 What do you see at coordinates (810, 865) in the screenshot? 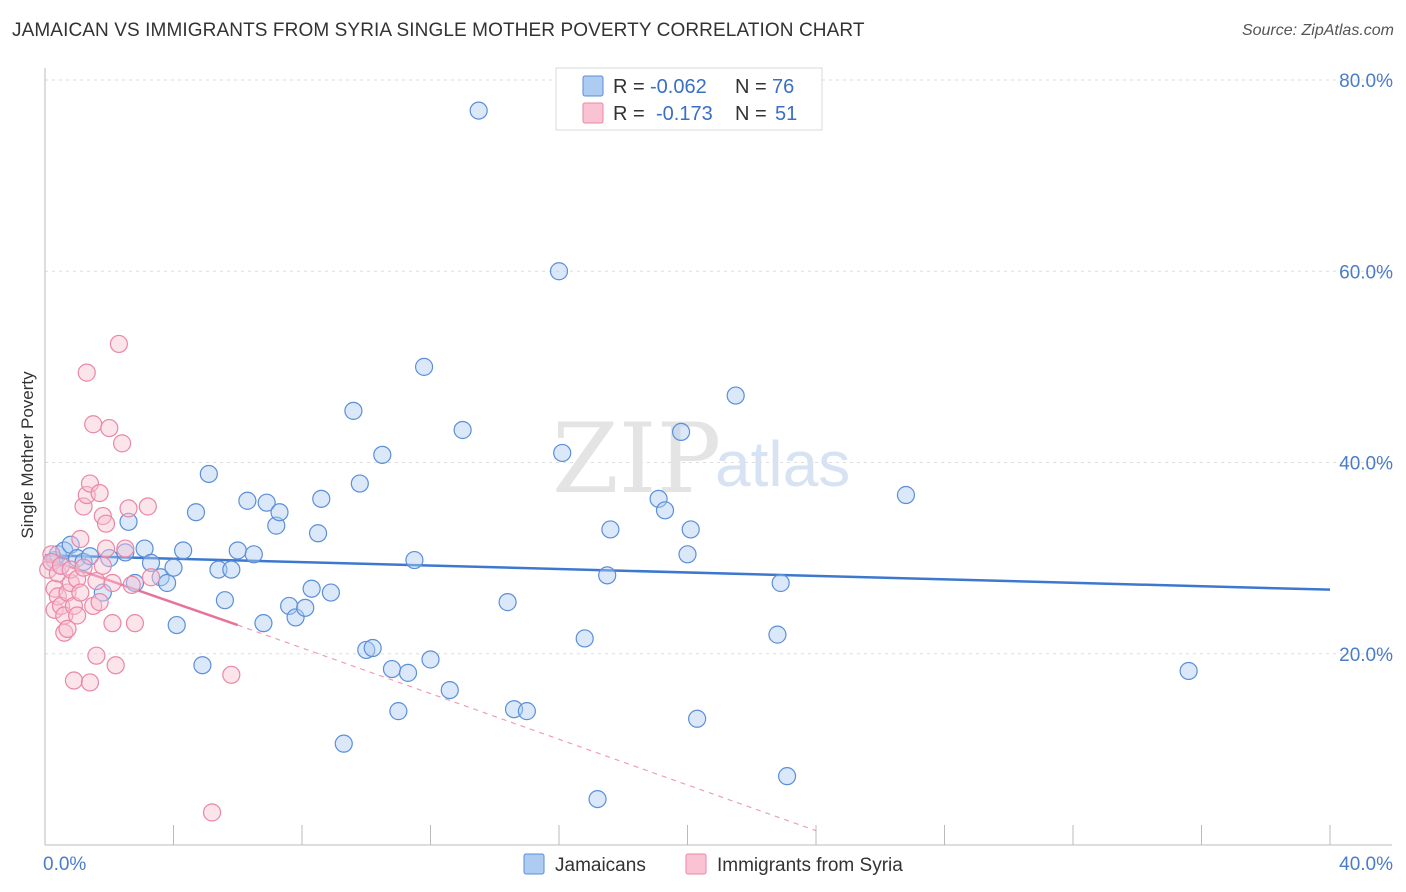
I see `bottom-legend-label-syria: Immigrants from Syria` at bounding box center [810, 865].